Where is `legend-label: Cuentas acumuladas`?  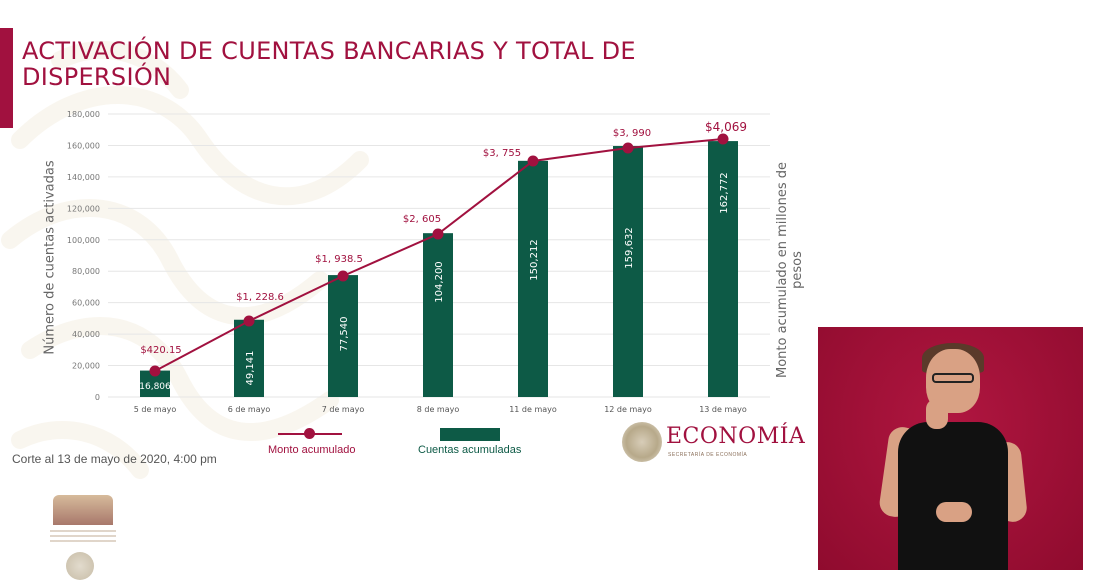
legend-label: Cuentas acumuladas is located at coordinates (470, 450).